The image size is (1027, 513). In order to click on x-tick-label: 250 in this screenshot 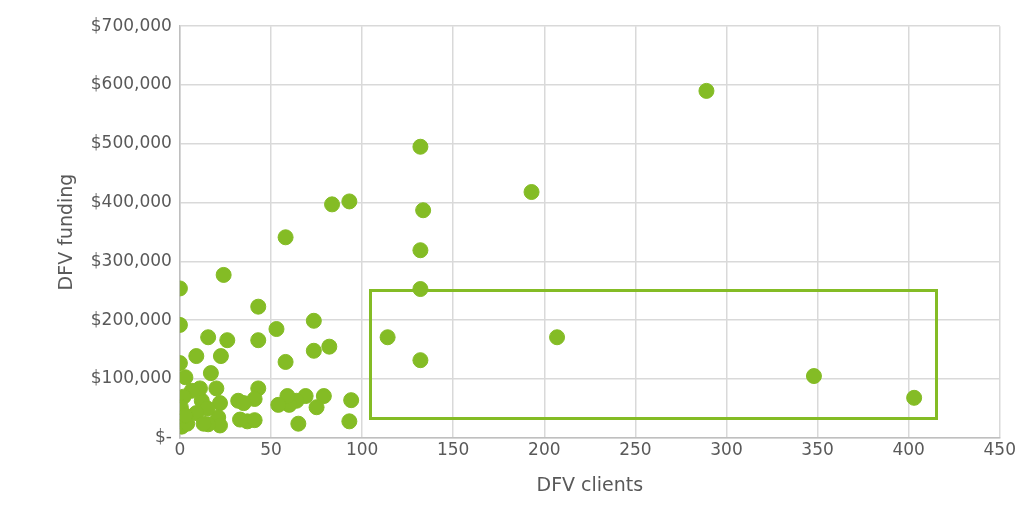, I will do `click(635, 449)`.